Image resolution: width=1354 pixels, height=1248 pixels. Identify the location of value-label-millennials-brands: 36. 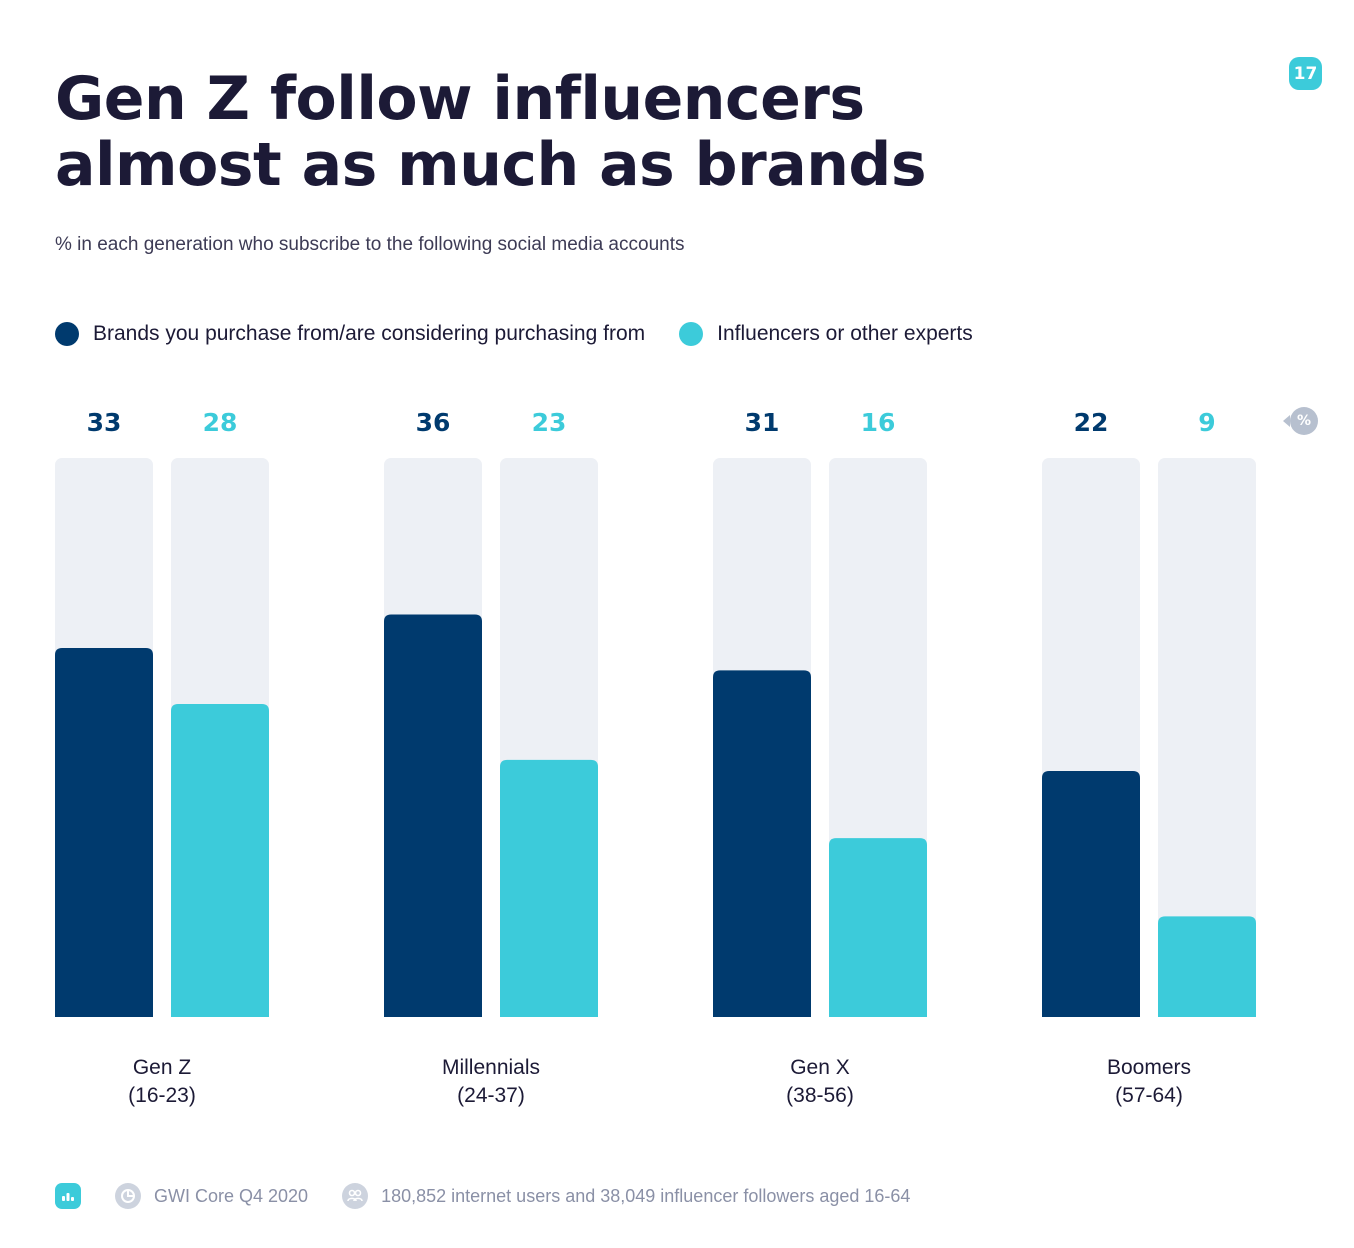
(433, 422).